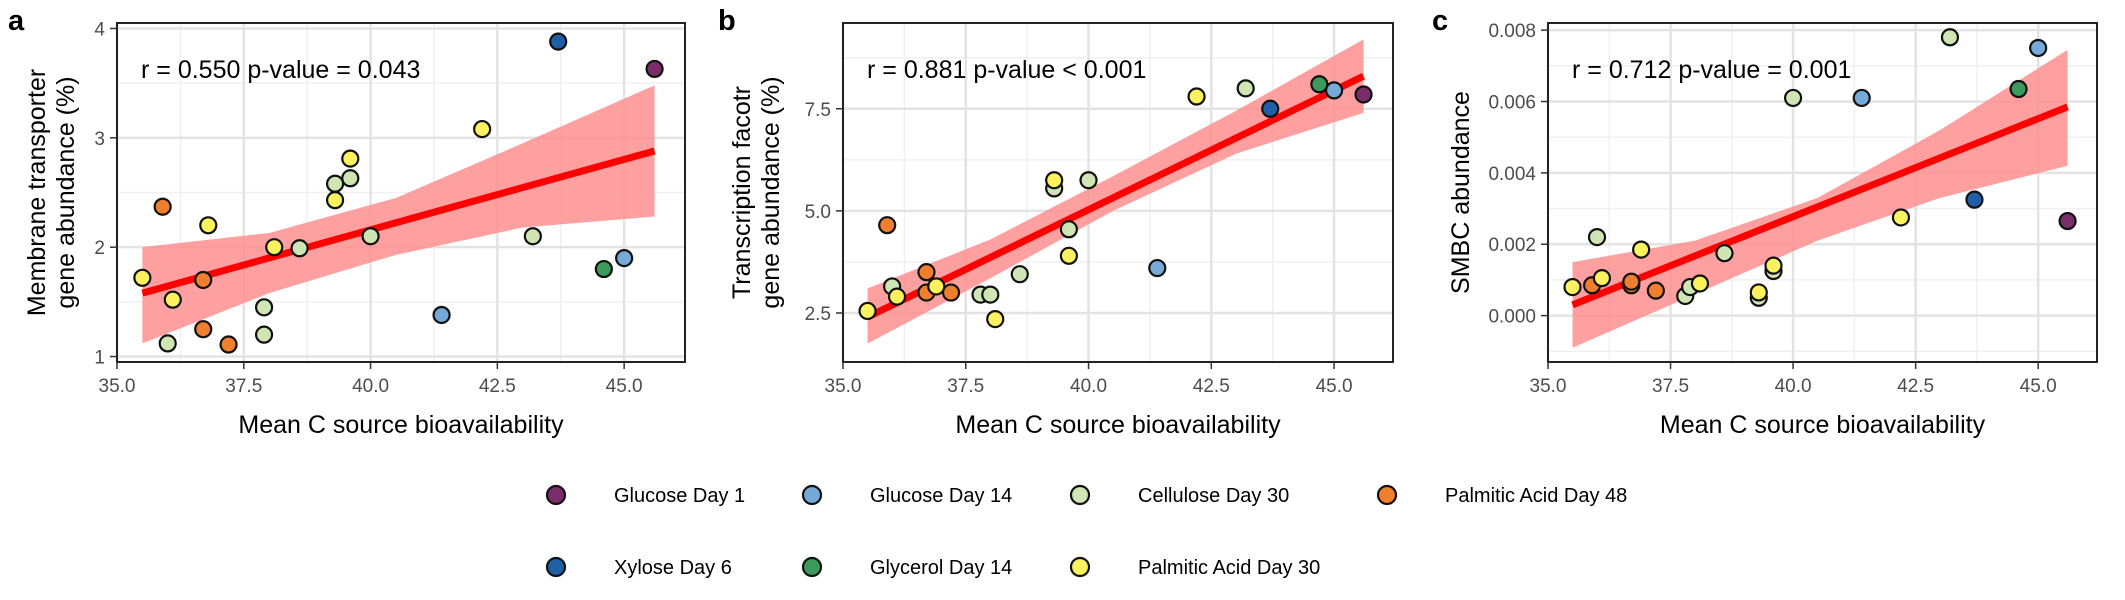 The image size is (2125, 600). What do you see at coordinates (818, 110) in the screenshot?
I see `y-tick-label: 7.5` at bounding box center [818, 110].